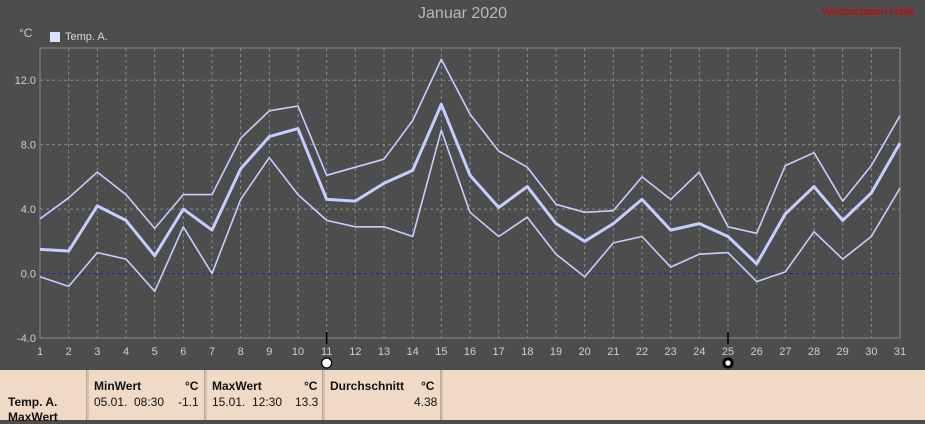  Describe the element at coordinates (28, 146) in the screenshot. I see `y-tick-label: 8.0` at that location.